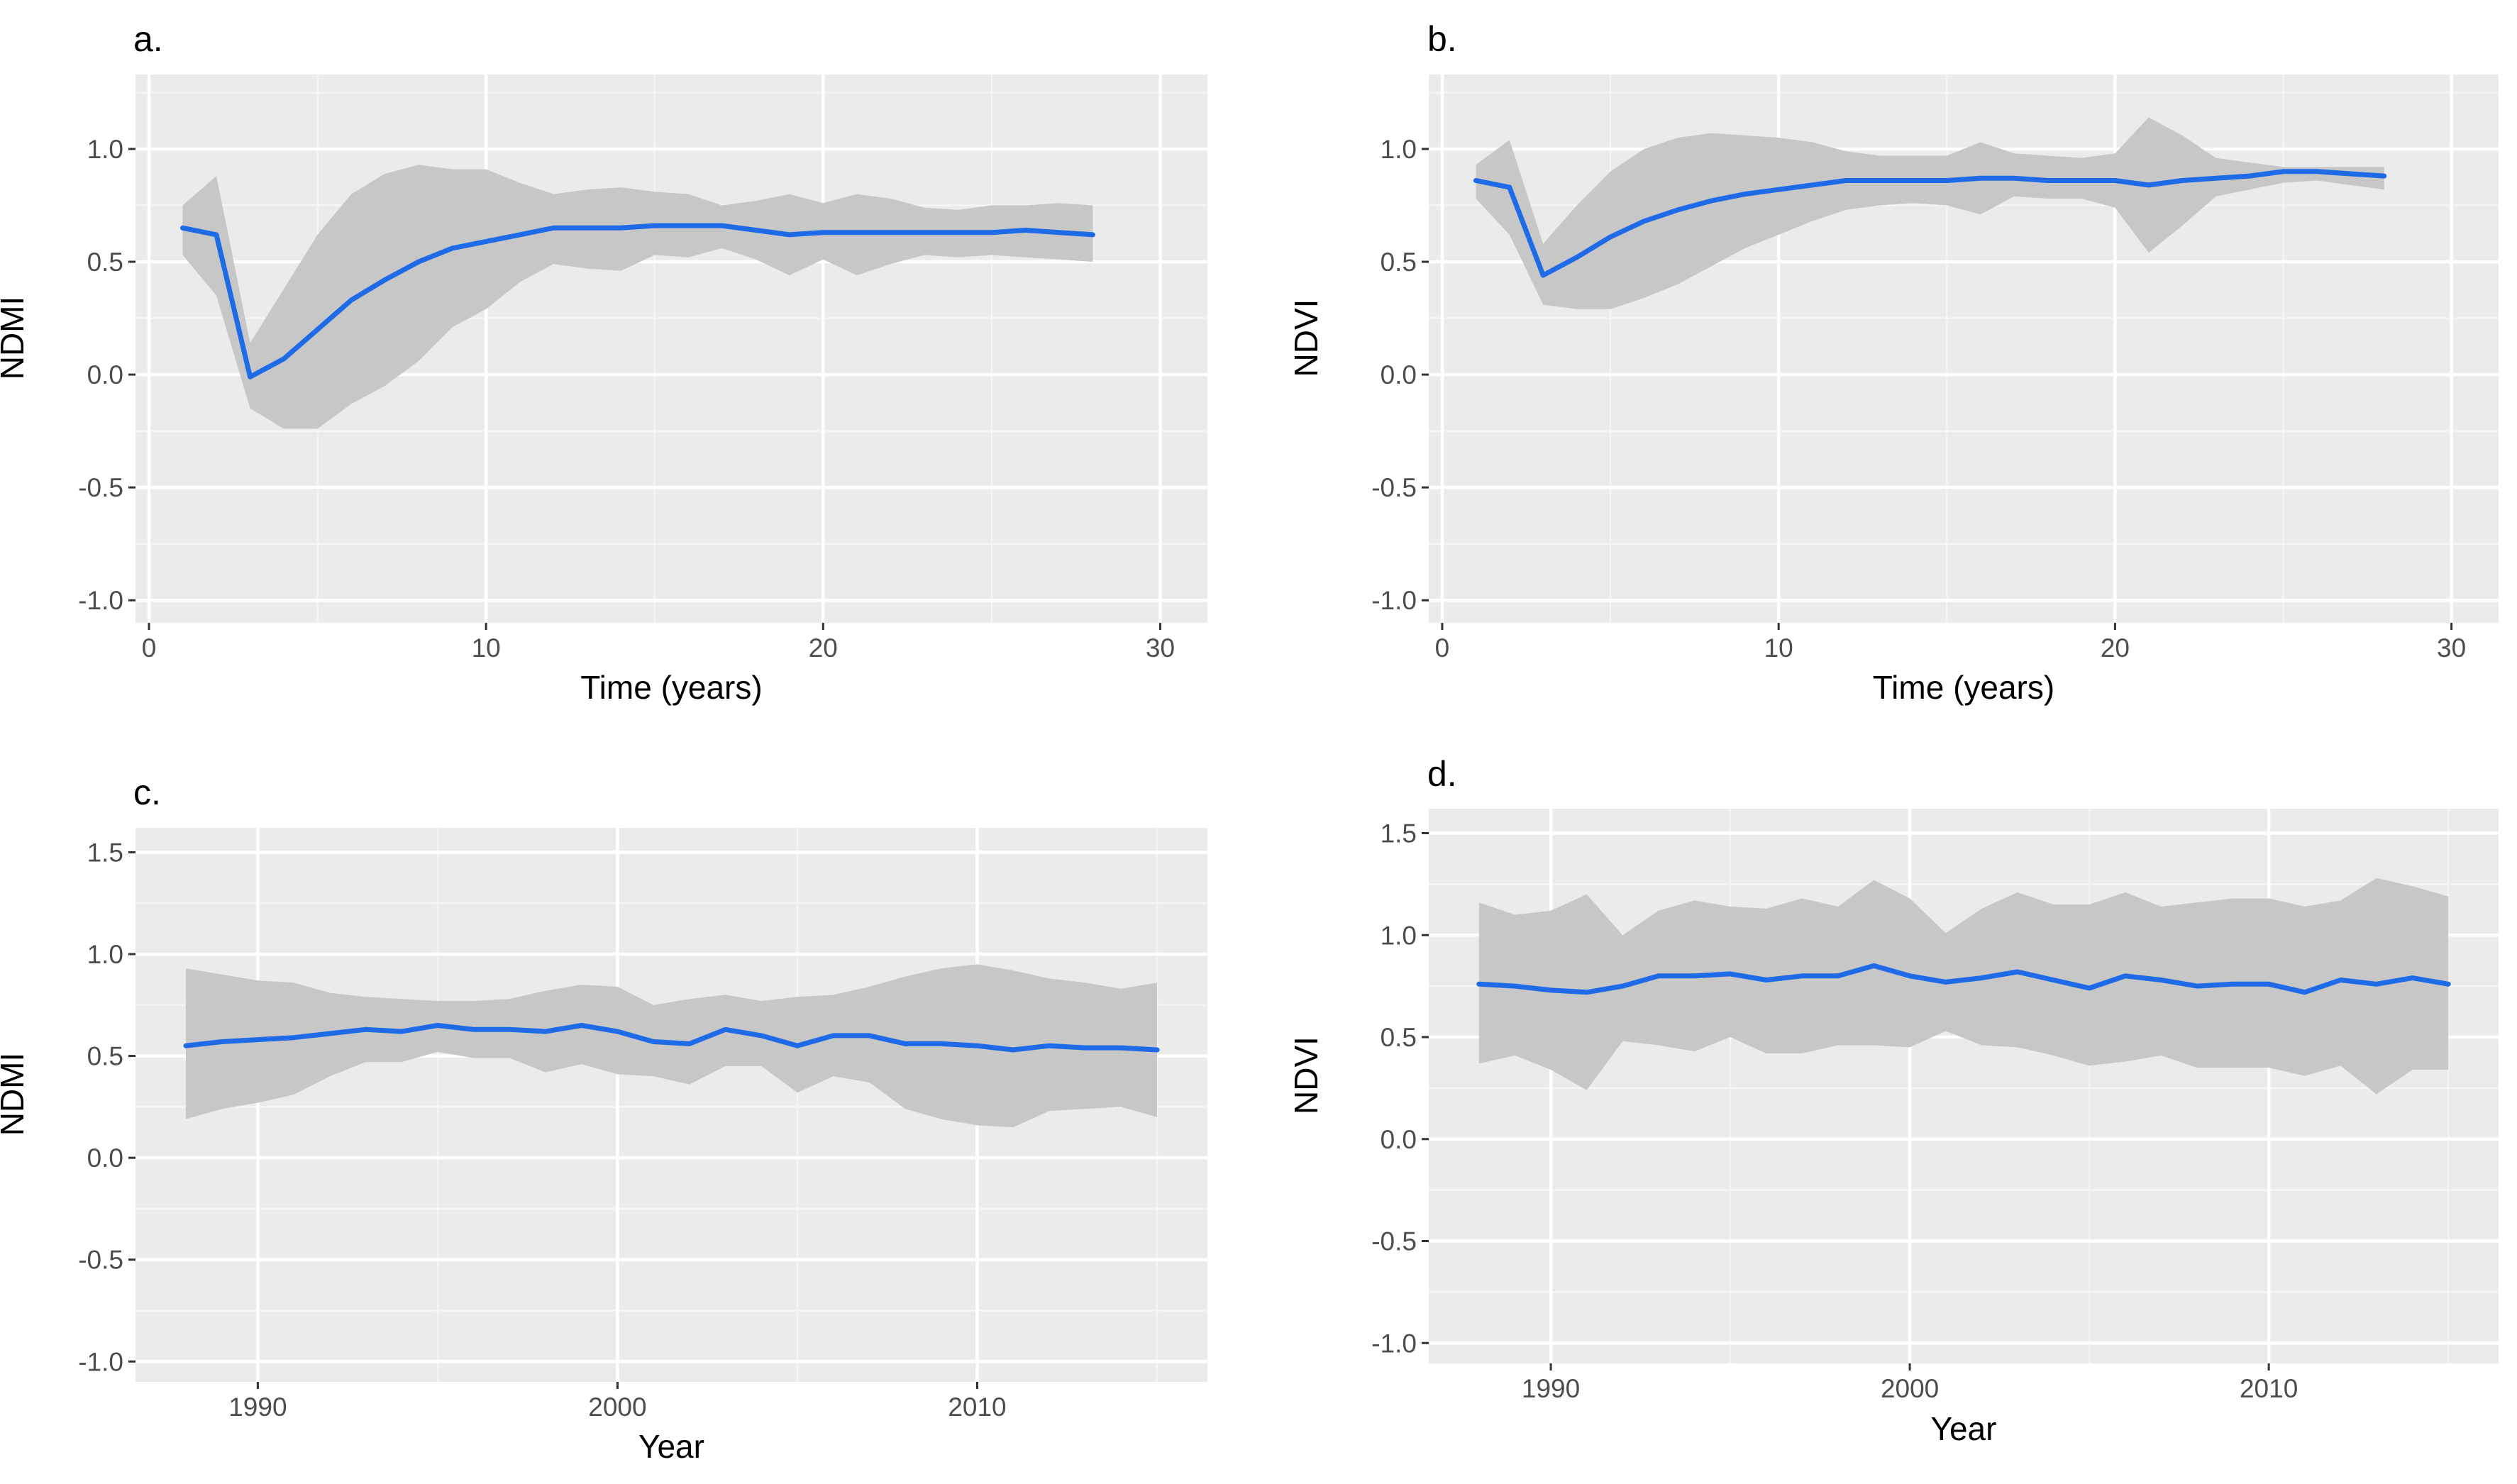 The width and height of the screenshot is (2517, 1484). Describe the element at coordinates (147, 793) in the screenshot. I see `panel-label: c.` at that location.